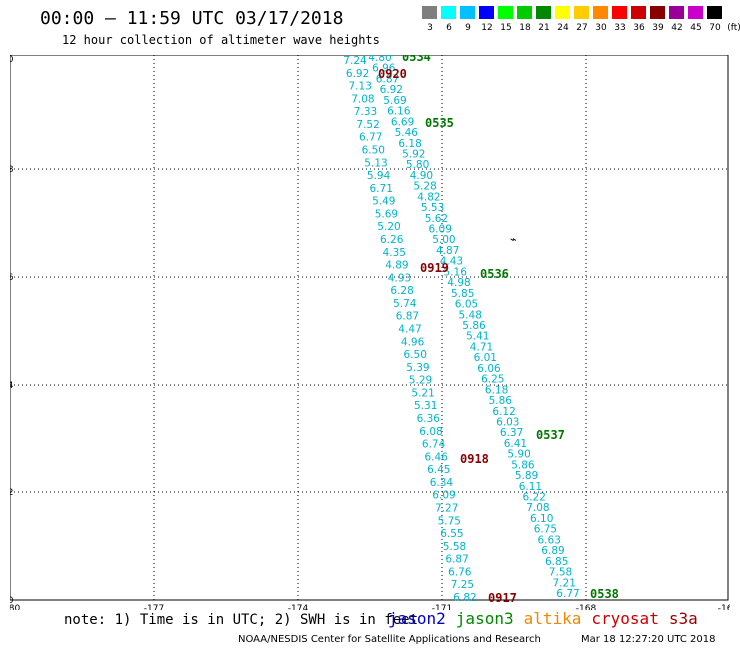 The image size is (740, 650). Describe the element at coordinates (733, 28) in the screenshot. I see `legend-unit-label: (ft)` at that location.